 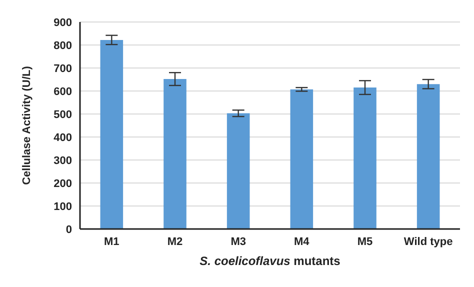 What do you see at coordinates (365, 242) in the screenshot?
I see `x-tick-label: M5` at bounding box center [365, 242].